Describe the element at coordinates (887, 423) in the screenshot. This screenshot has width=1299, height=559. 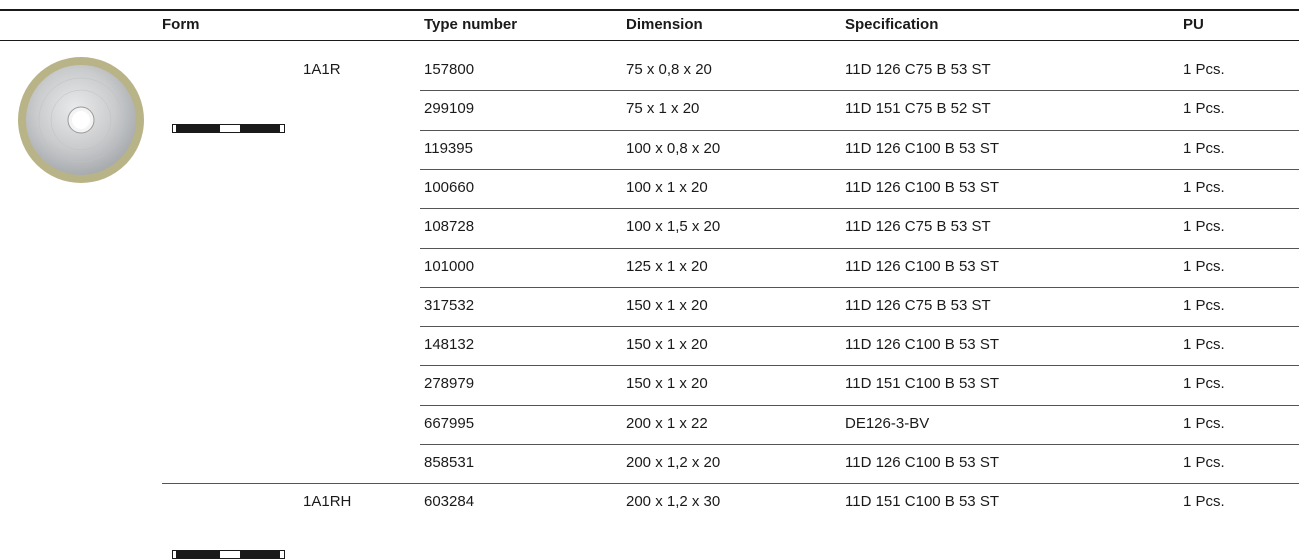
I see `cell-specification: DE126-3-BV` at that location.